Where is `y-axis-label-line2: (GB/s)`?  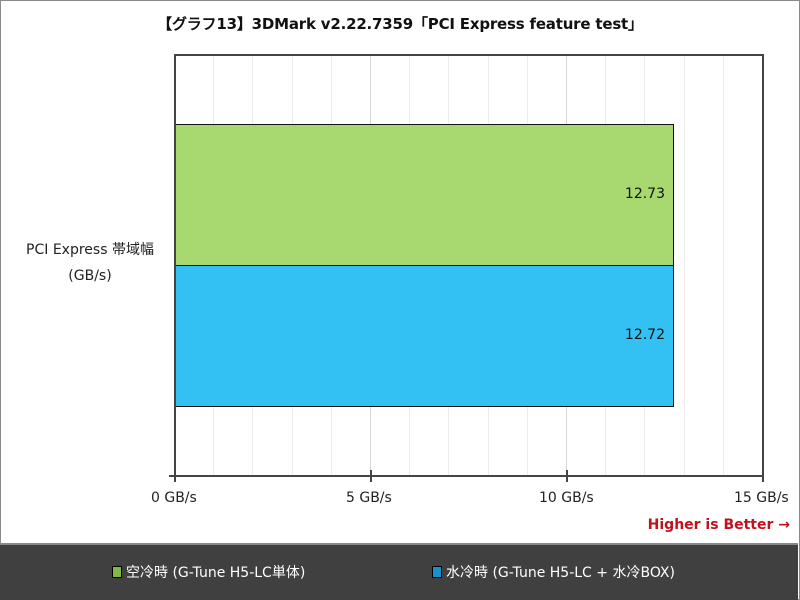 y-axis-label-line2: (GB/s) is located at coordinates (90, 276).